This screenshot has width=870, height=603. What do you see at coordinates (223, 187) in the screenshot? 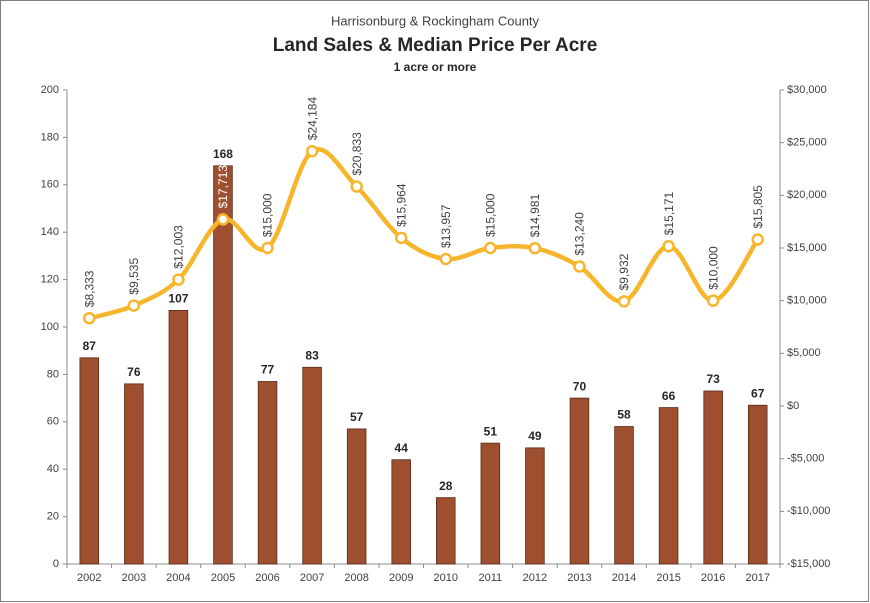
I see `price-value-label: $17,713` at bounding box center [223, 187].